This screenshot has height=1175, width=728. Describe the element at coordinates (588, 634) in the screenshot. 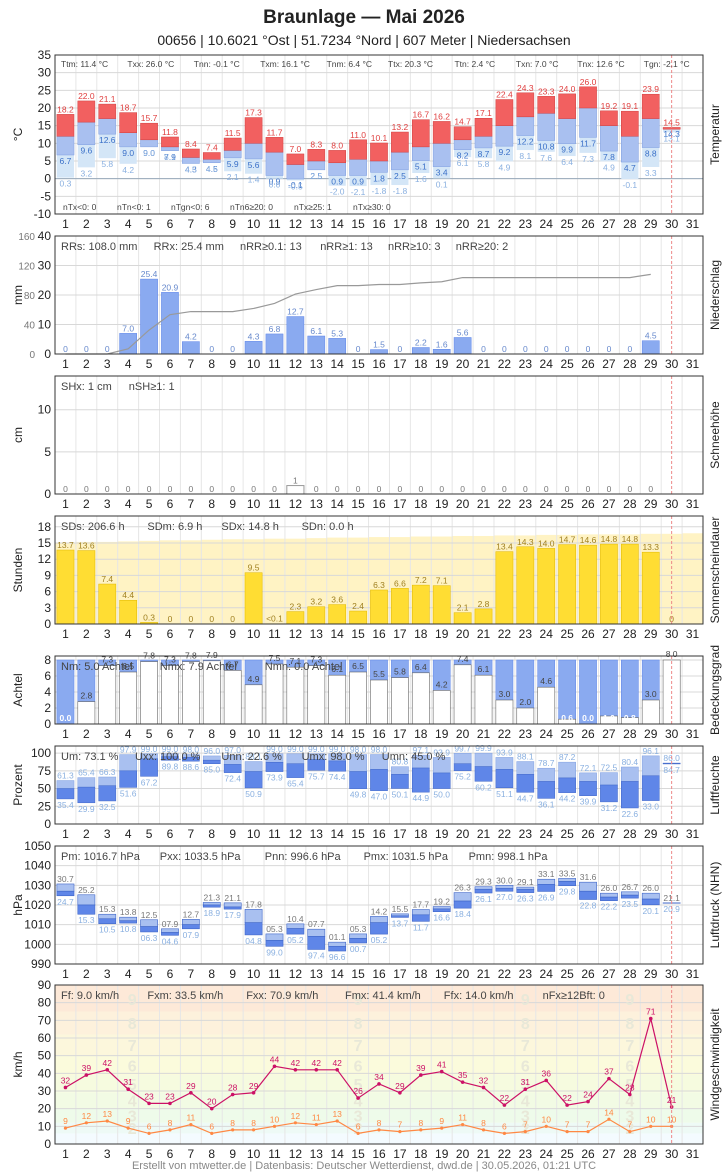

I see `sonnenscheindauer-x-tick: 26` at that location.